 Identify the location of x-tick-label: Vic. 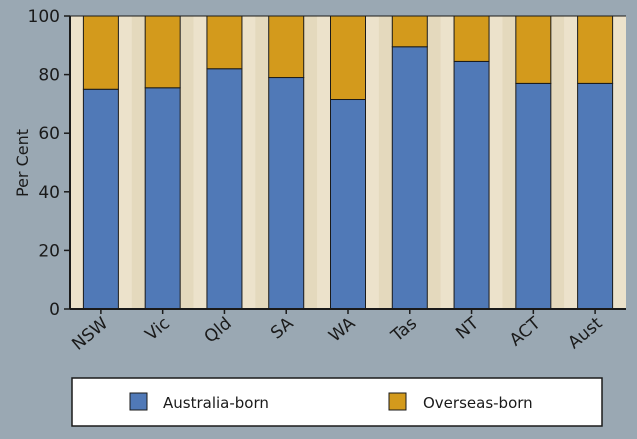
(158, 330).